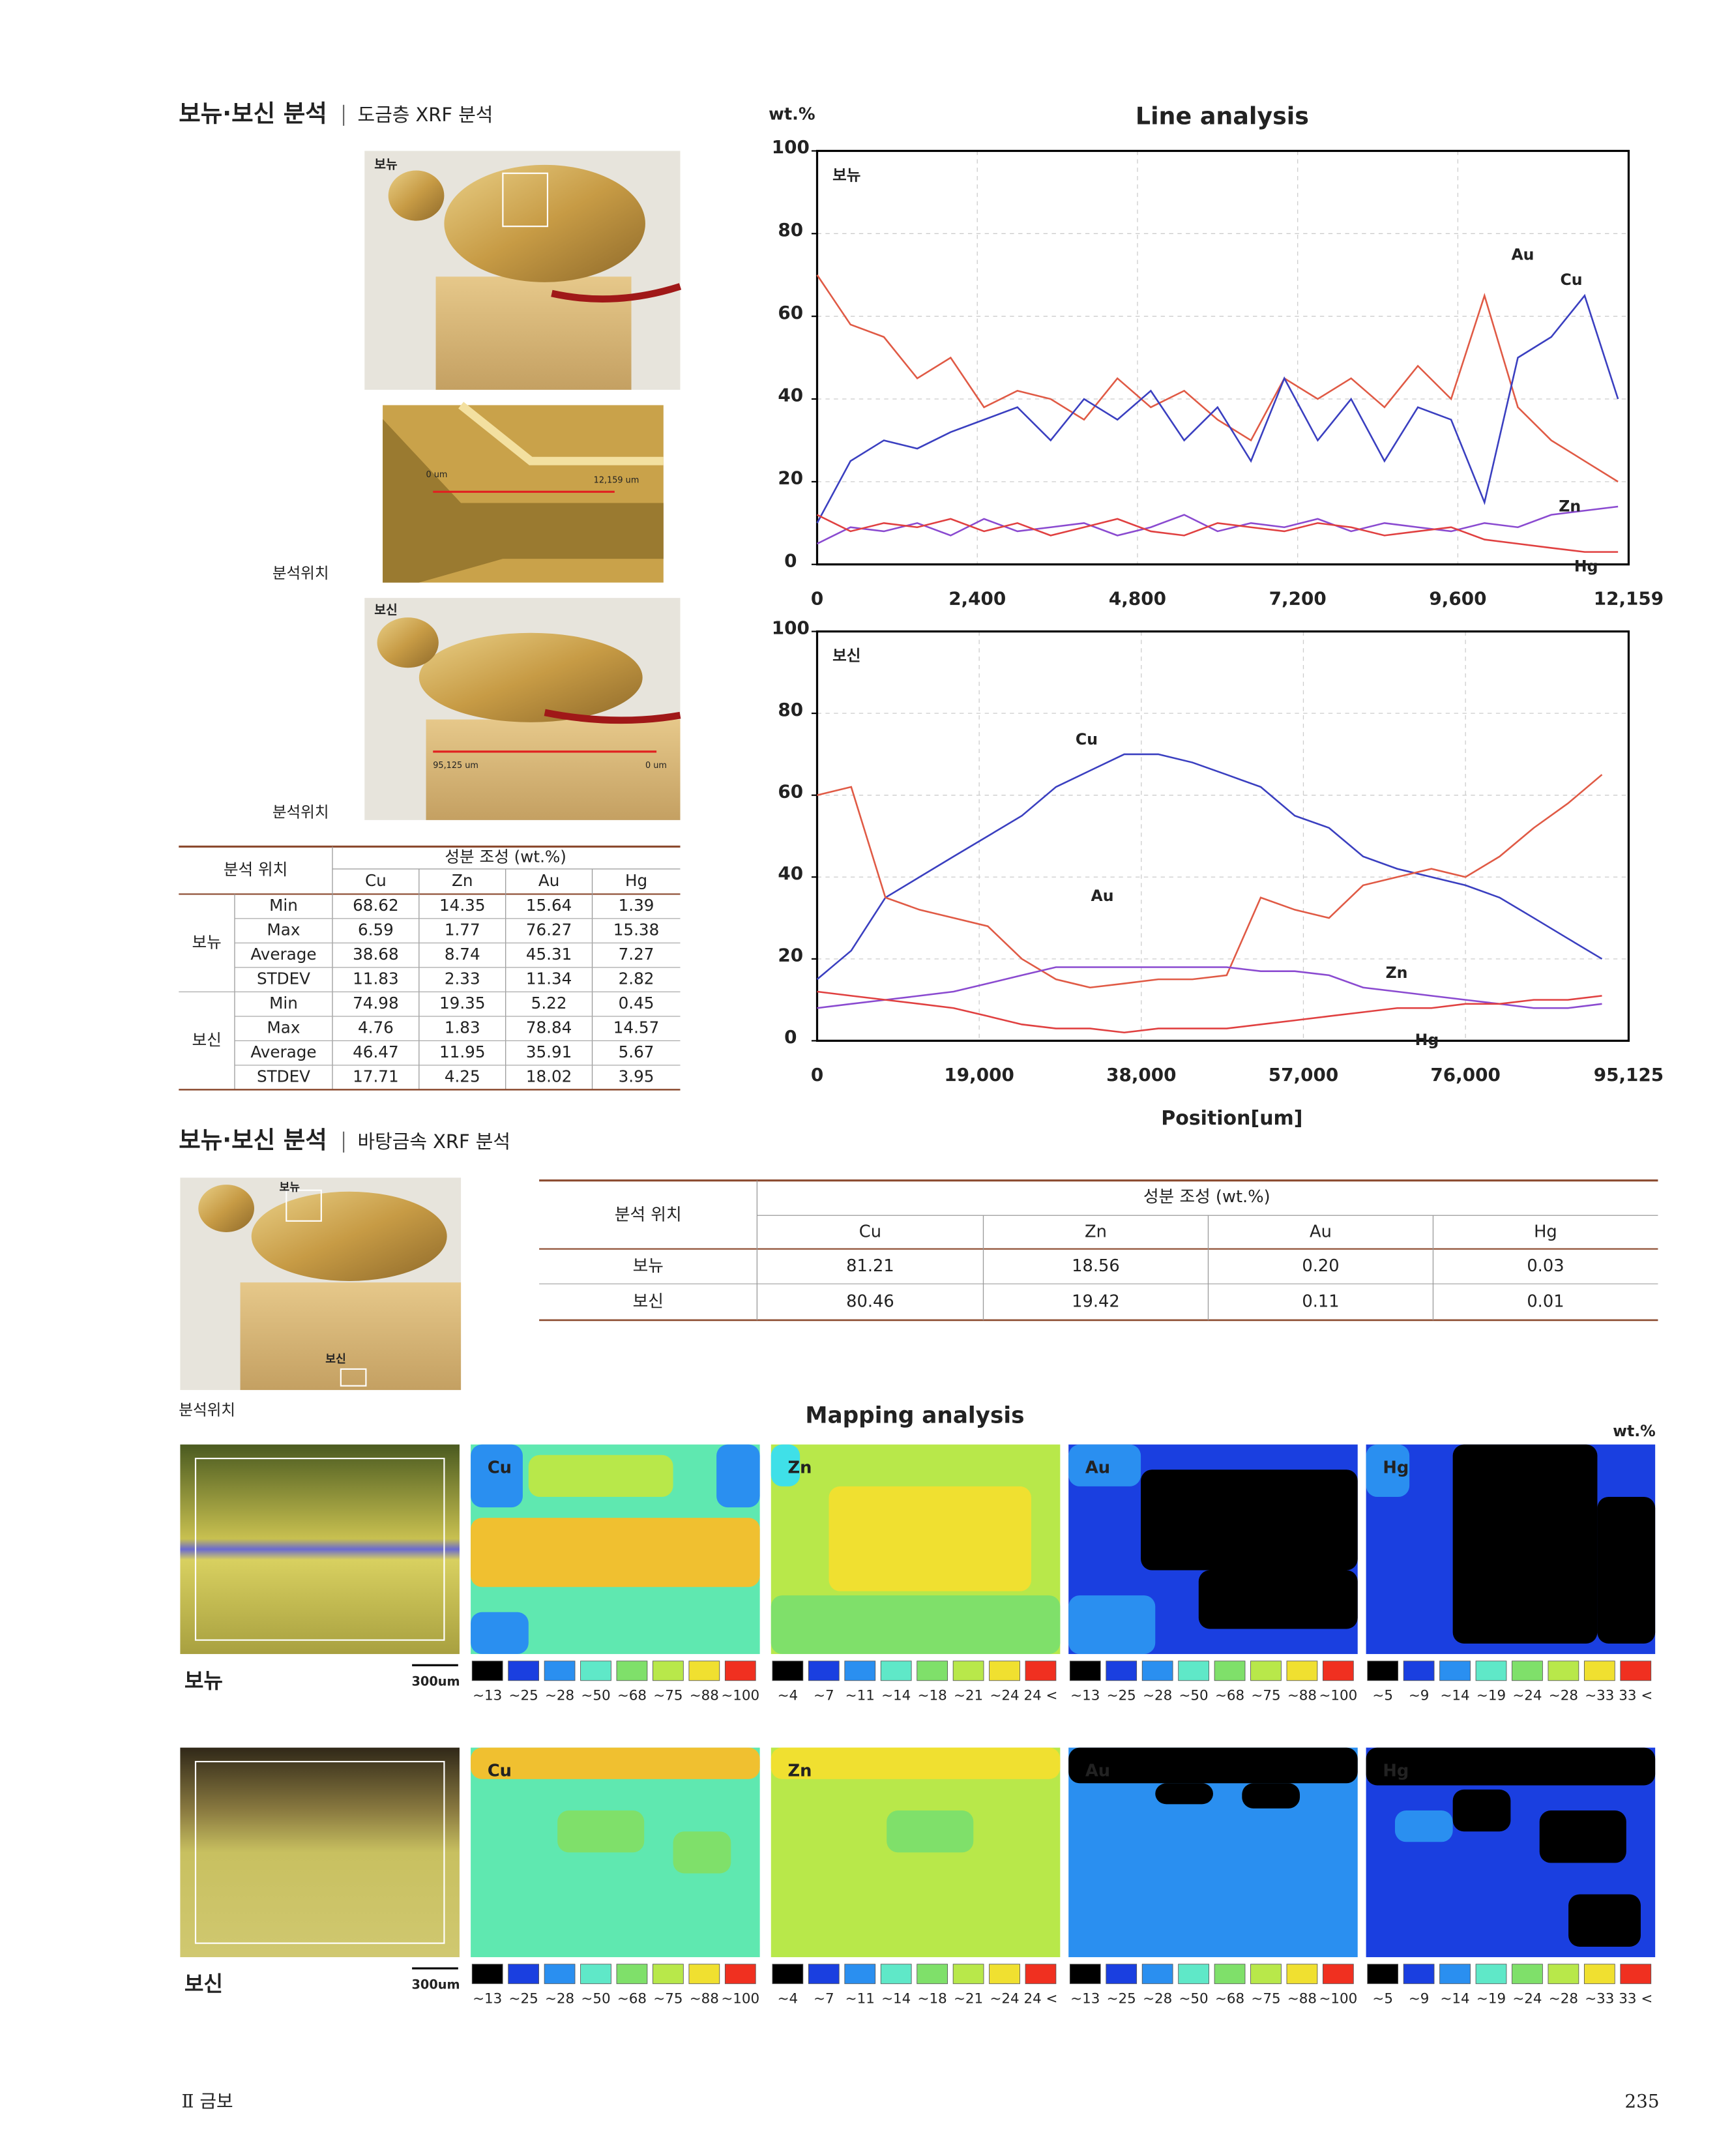  Describe the element at coordinates (860, 1695) in the screenshot. I see `legend-label: ~11` at that location.